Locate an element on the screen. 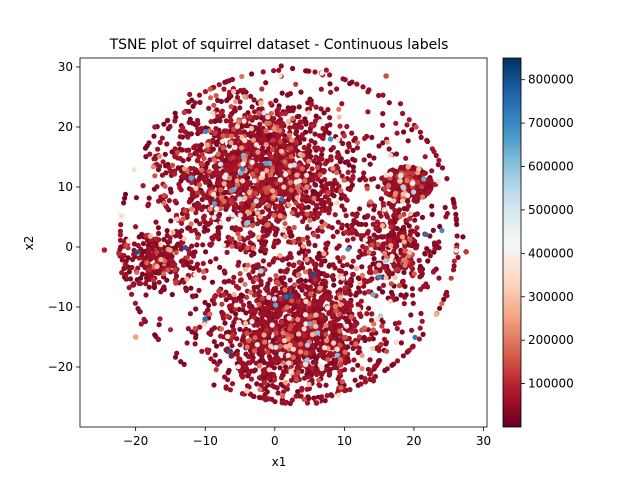 Image resolution: width=640 pixels, height=480 pixels. x-axis-label: x1 is located at coordinates (279, 462).